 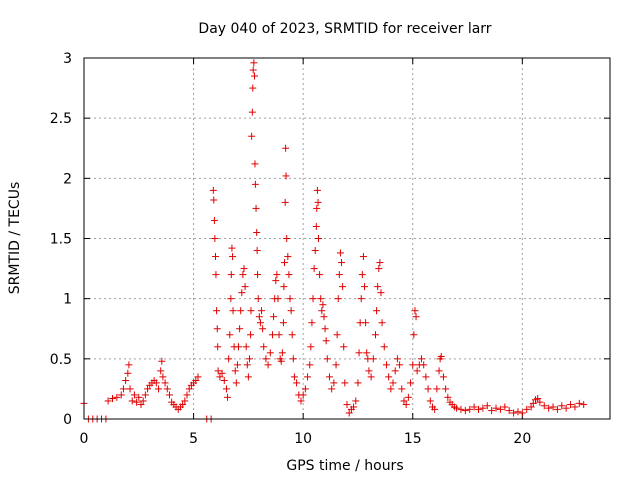 What do you see at coordinates (67, 420) in the screenshot?
I see `y-tick-label: 0` at bounding box center [67, 420].